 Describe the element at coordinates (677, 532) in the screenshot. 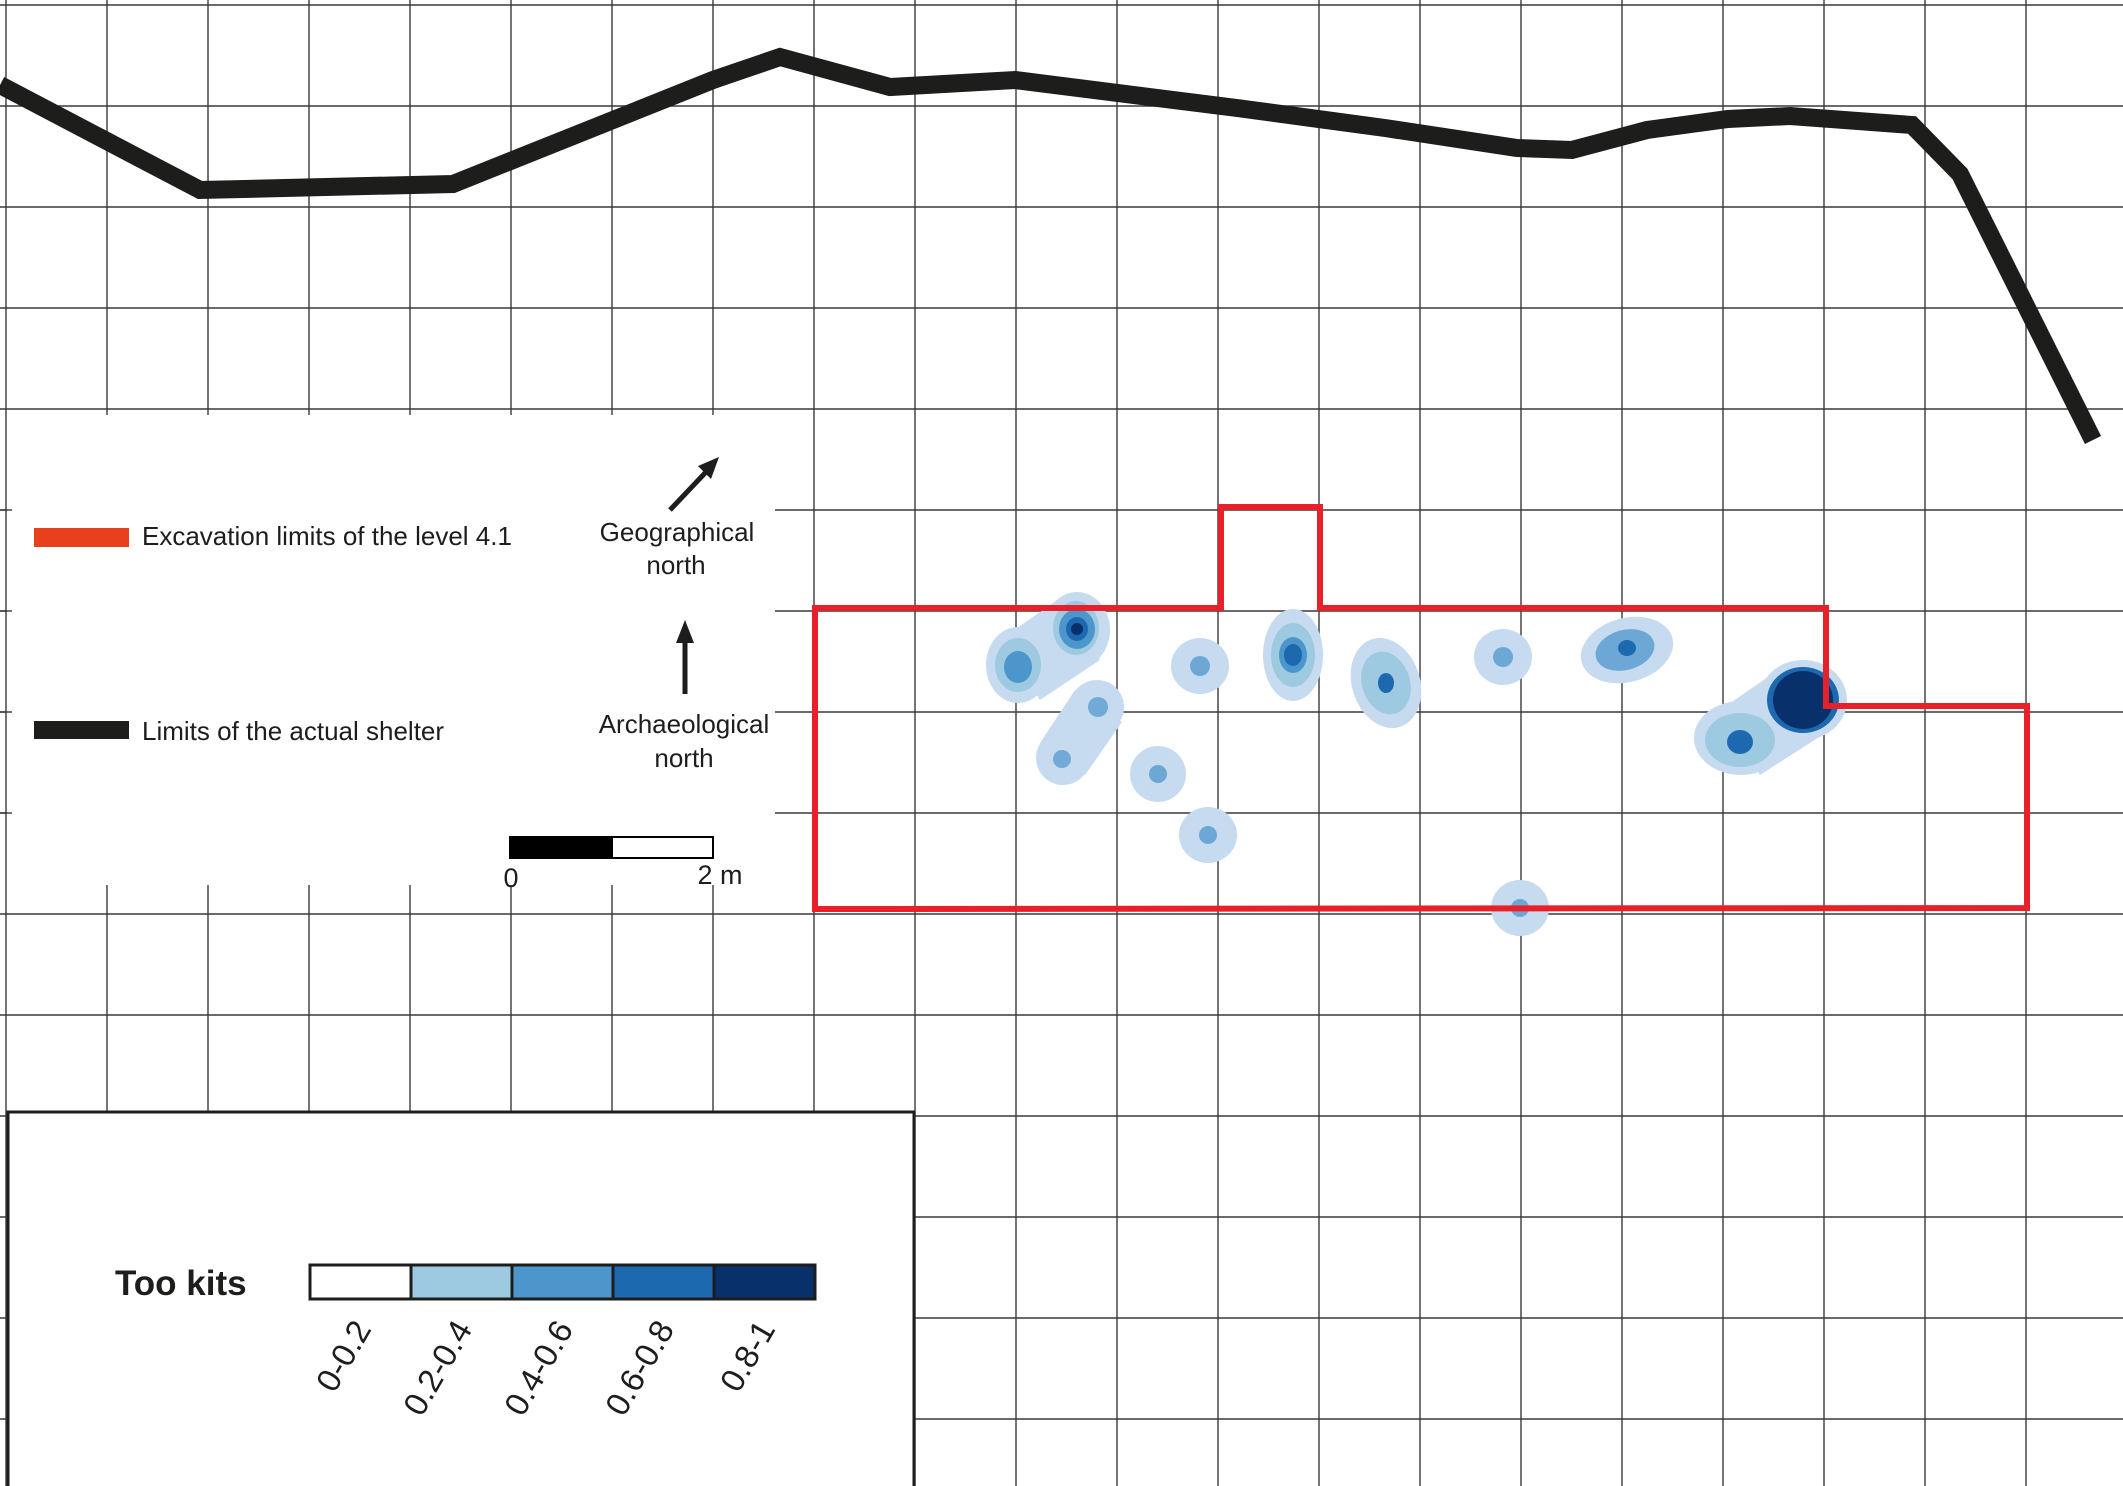

I see `geographical-north-label: Geographical` at that location.